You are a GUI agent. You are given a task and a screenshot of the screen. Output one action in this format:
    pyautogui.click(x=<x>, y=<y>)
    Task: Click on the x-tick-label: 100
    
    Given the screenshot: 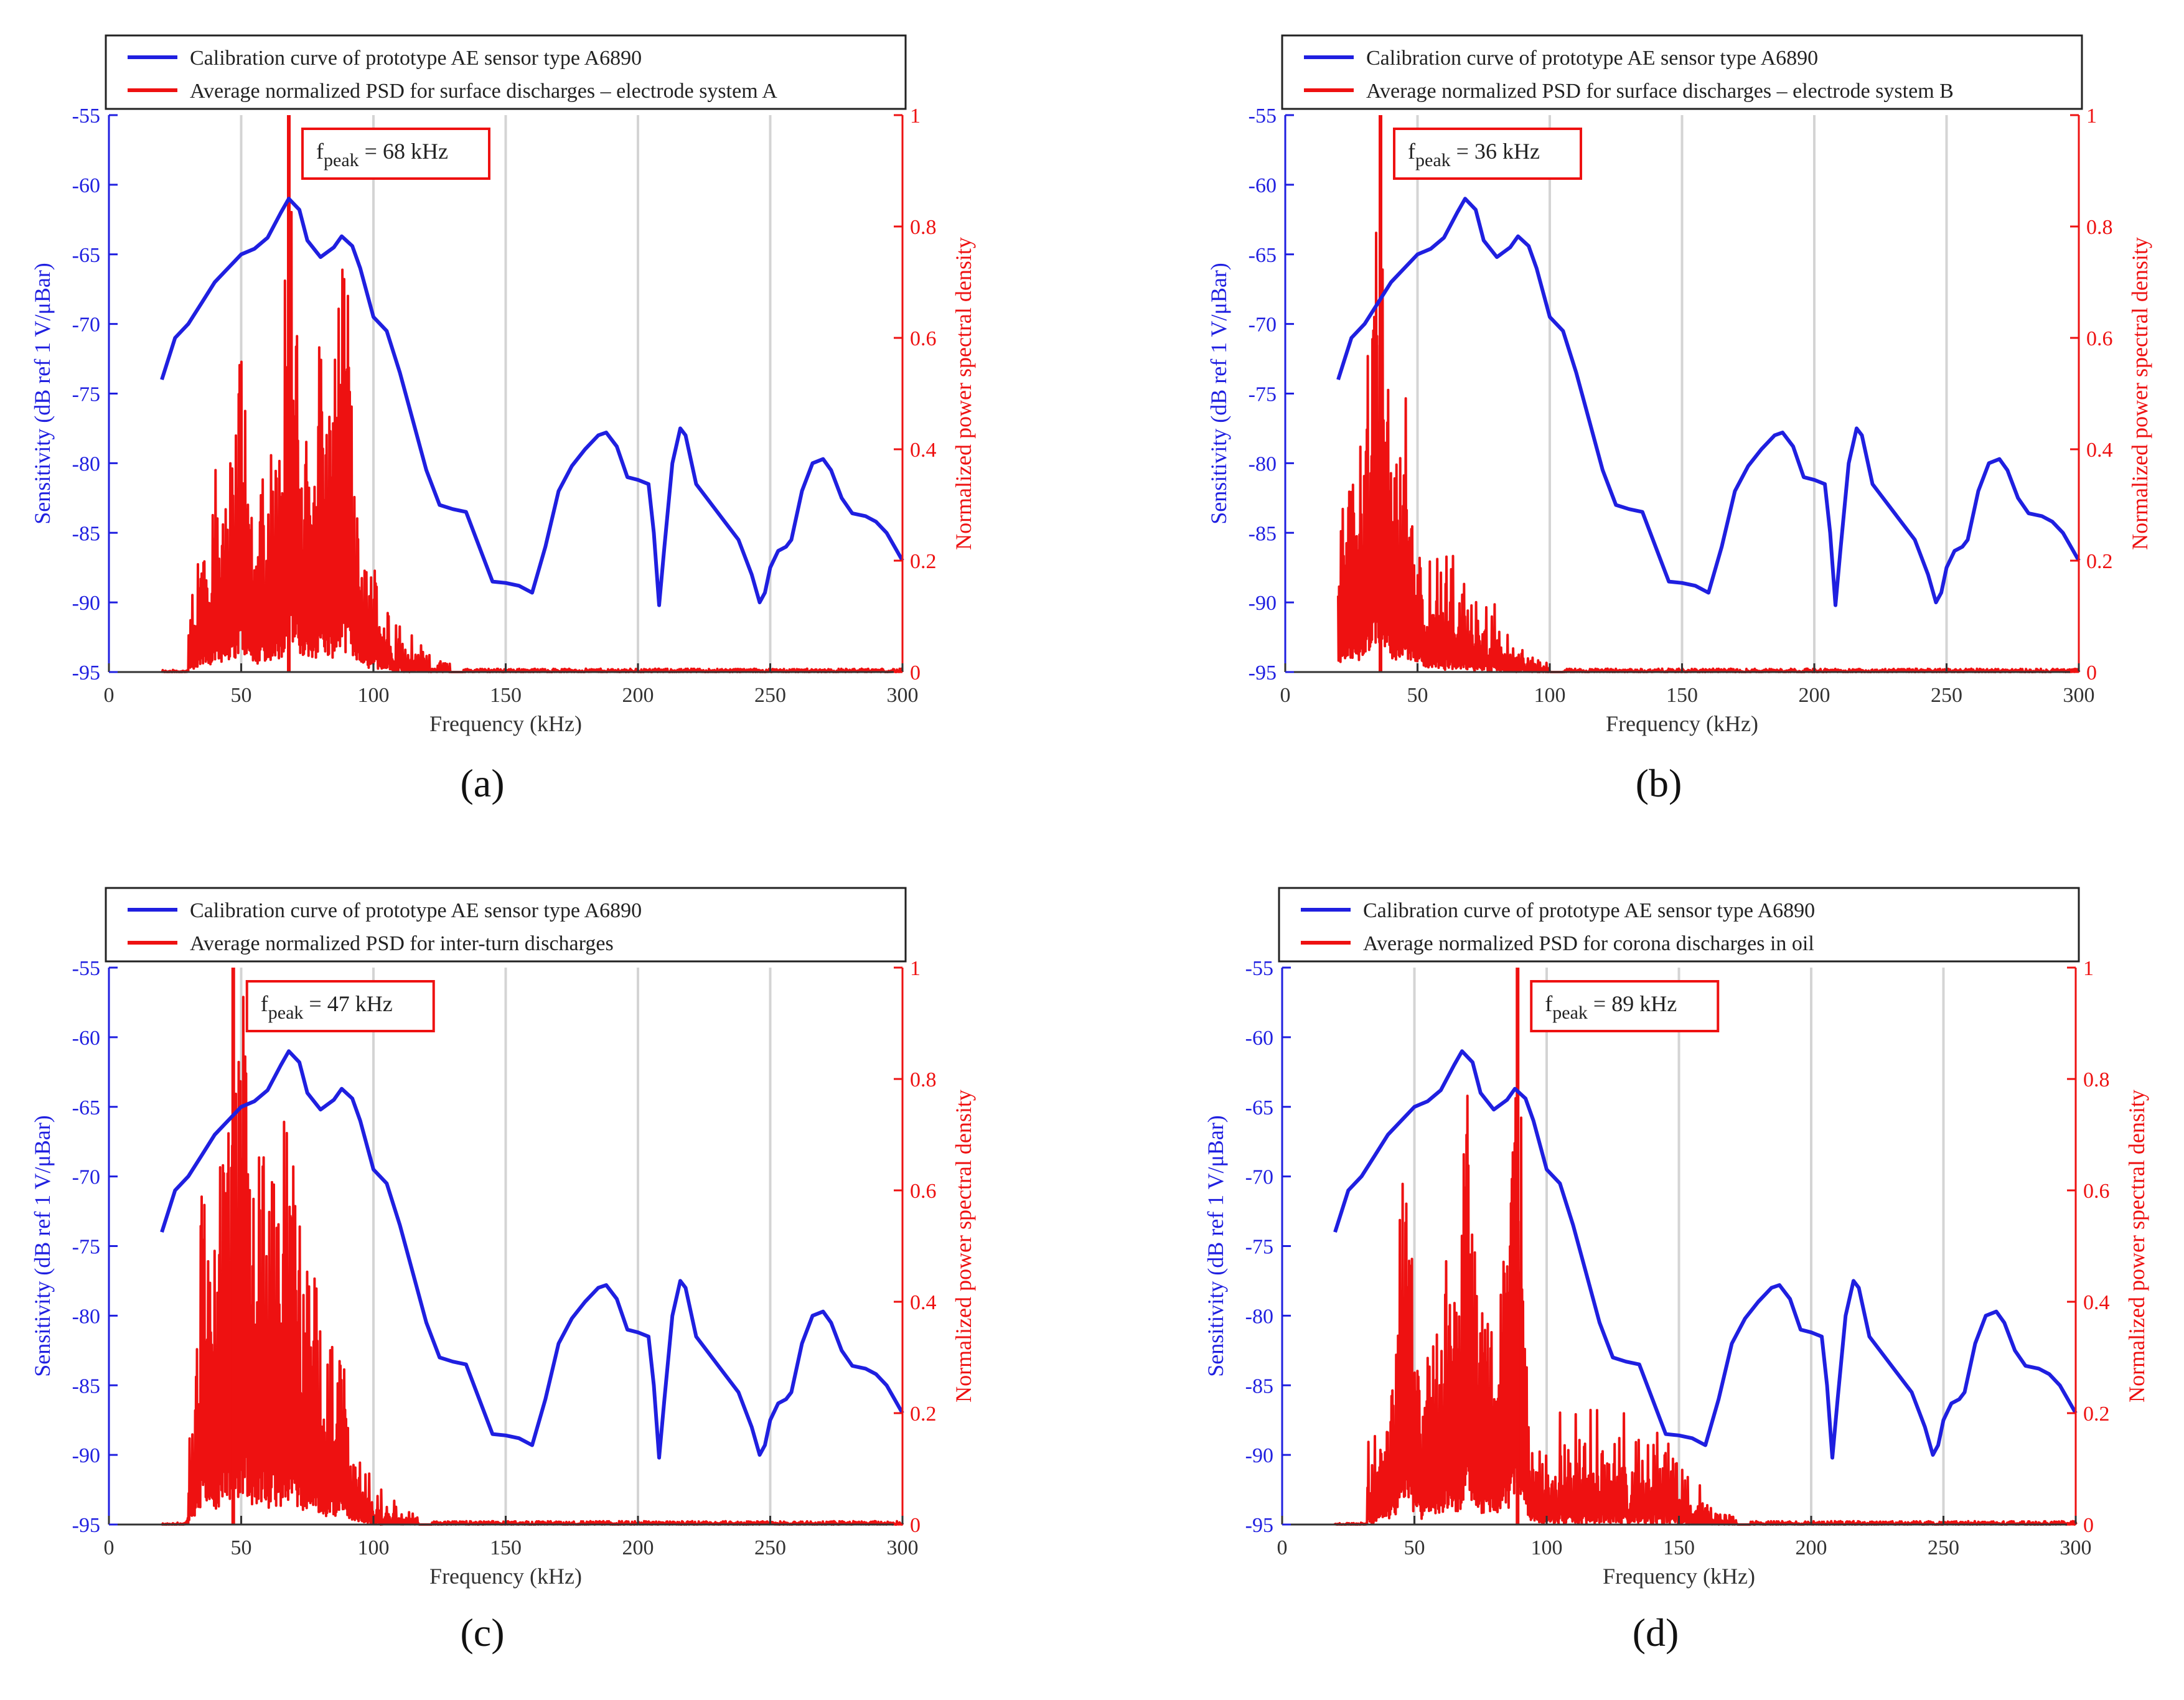 What is the action you would take?
    pyautogui.click(x=1550, y=696)
    